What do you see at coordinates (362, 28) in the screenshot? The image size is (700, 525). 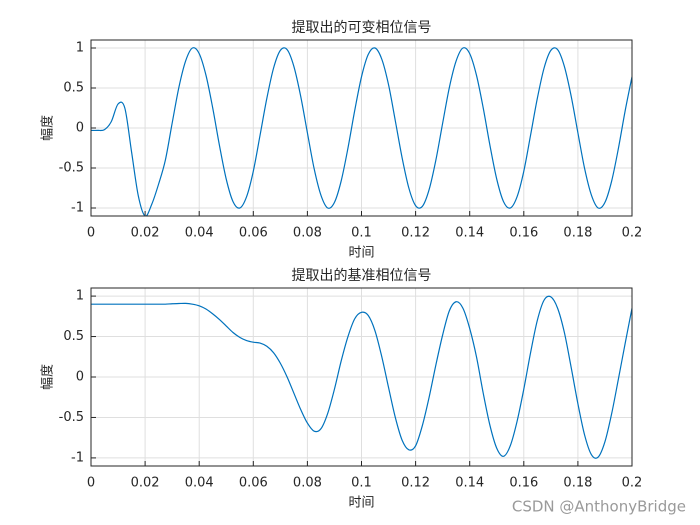 I see `chart-title: 提取出的可变相位信号` at bounding box center [362, 28].